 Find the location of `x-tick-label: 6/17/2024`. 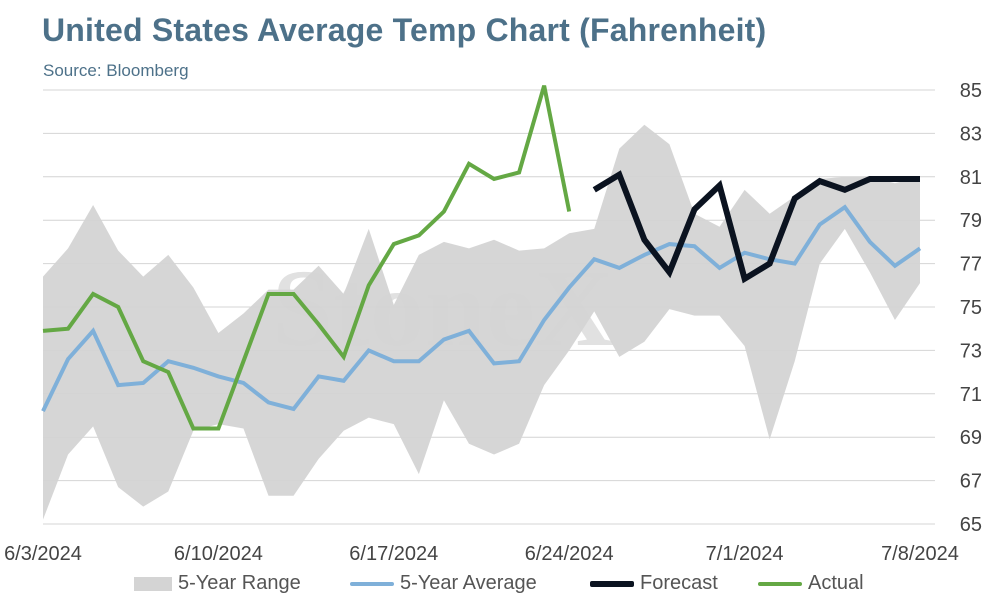

x-tick-label: 6/17/2024 is located at coordinates (393, 554).